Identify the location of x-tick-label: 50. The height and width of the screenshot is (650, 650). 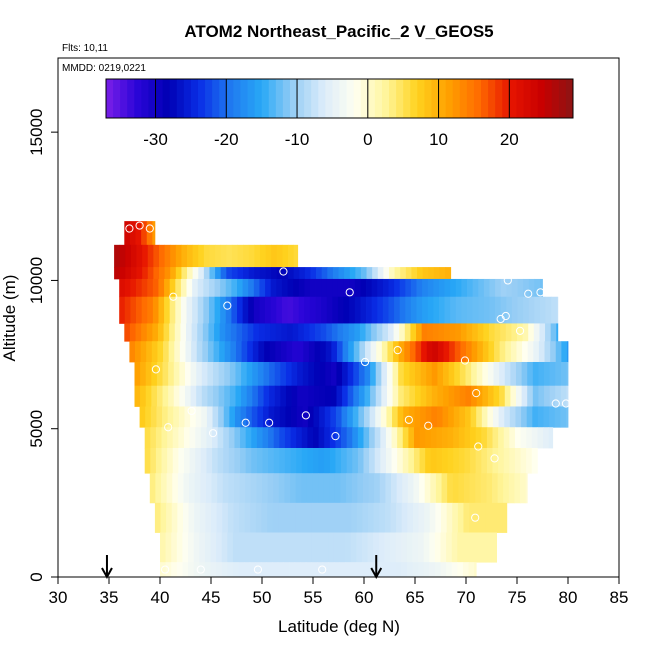
(262, 597).